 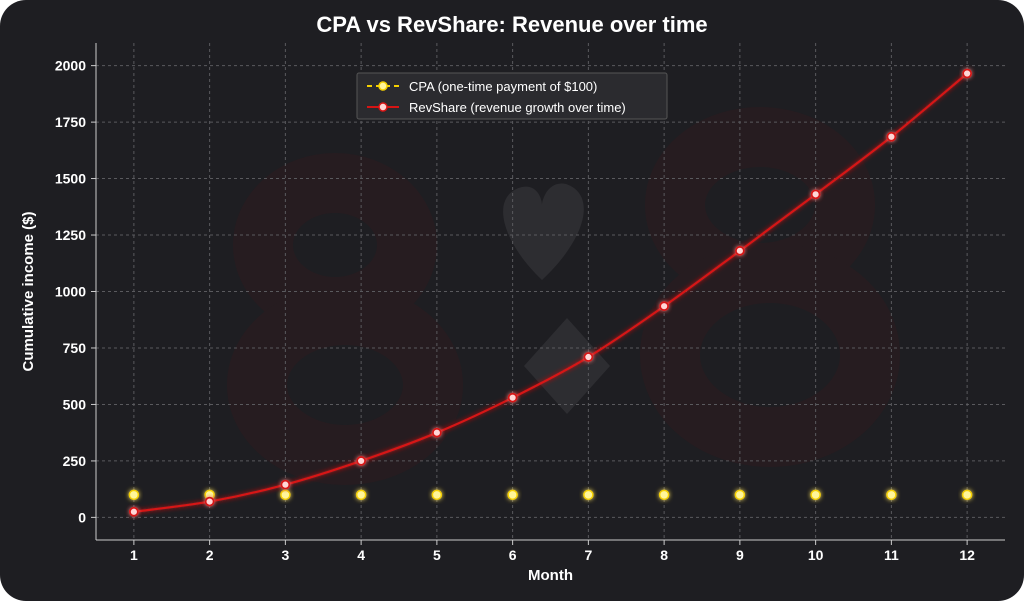 I want to click on x-axis-label: Month, so click(x=550, y=575).